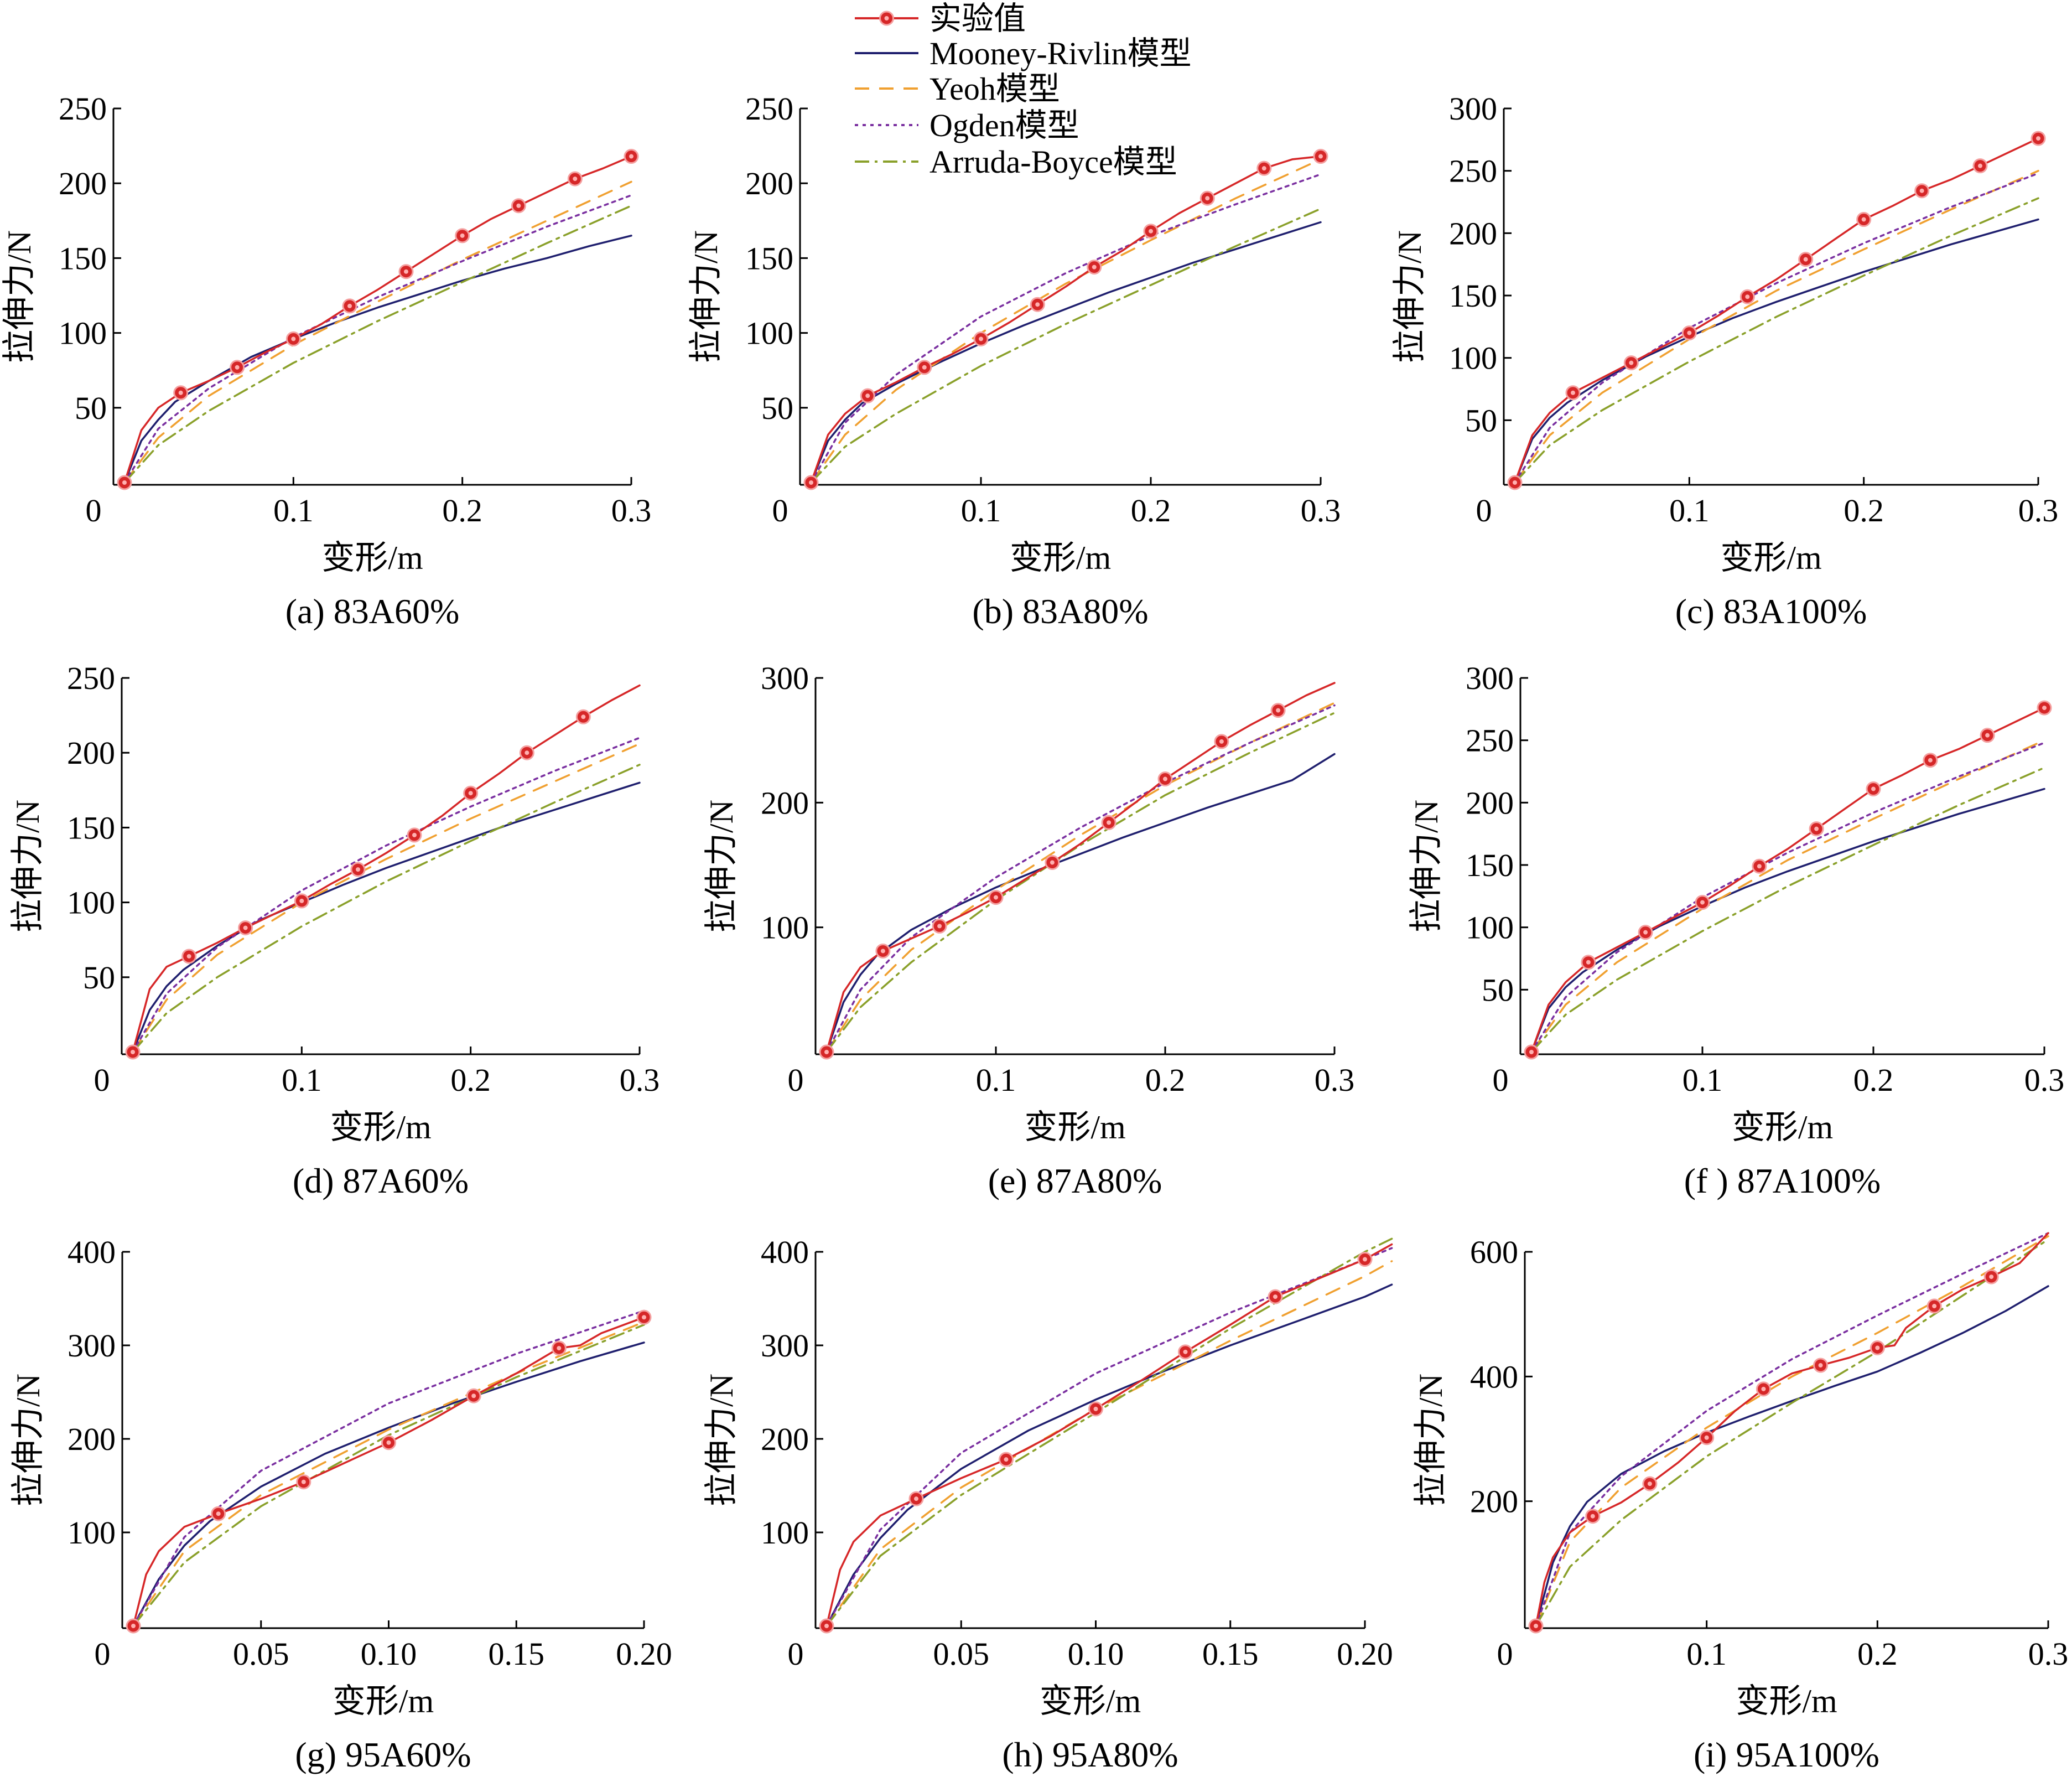 The height and width of the screenshot is (1782, 2072). I want to click on x-tick-label: 0.15, so click(517, 1654).